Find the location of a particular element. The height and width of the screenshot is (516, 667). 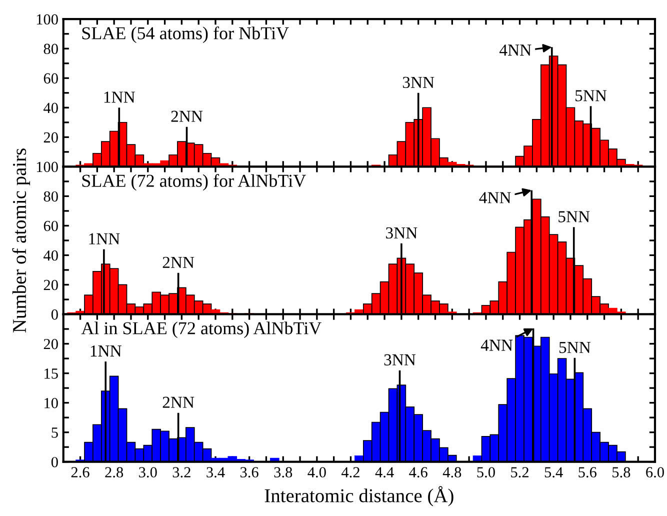

chart-title: Al in SLAE (72 atoms) AlNbTiV is located at coordinates (201, 330).